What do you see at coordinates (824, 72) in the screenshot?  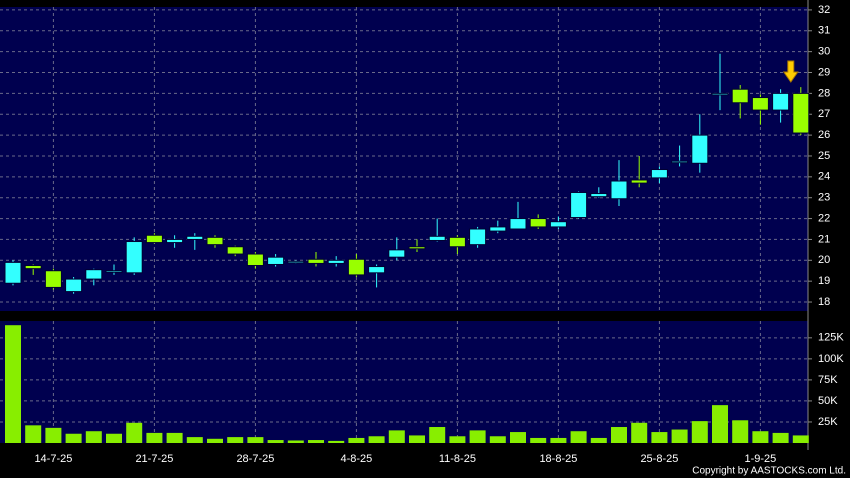 I see `y-tick-label: 29` at bounding box center [824, 72].